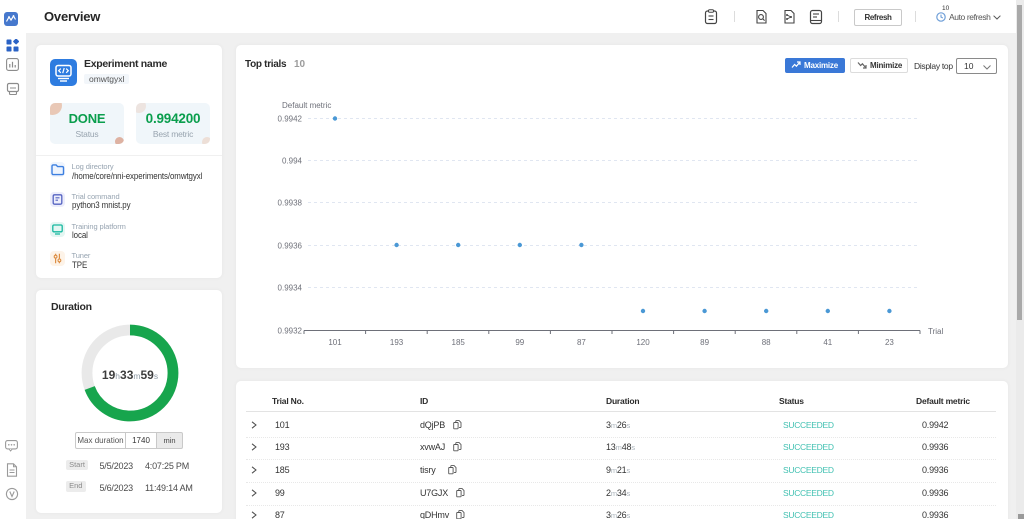  Describe the element at coordinates (889, 342) in the screenshot. I see `svg-text: 23` at that location.